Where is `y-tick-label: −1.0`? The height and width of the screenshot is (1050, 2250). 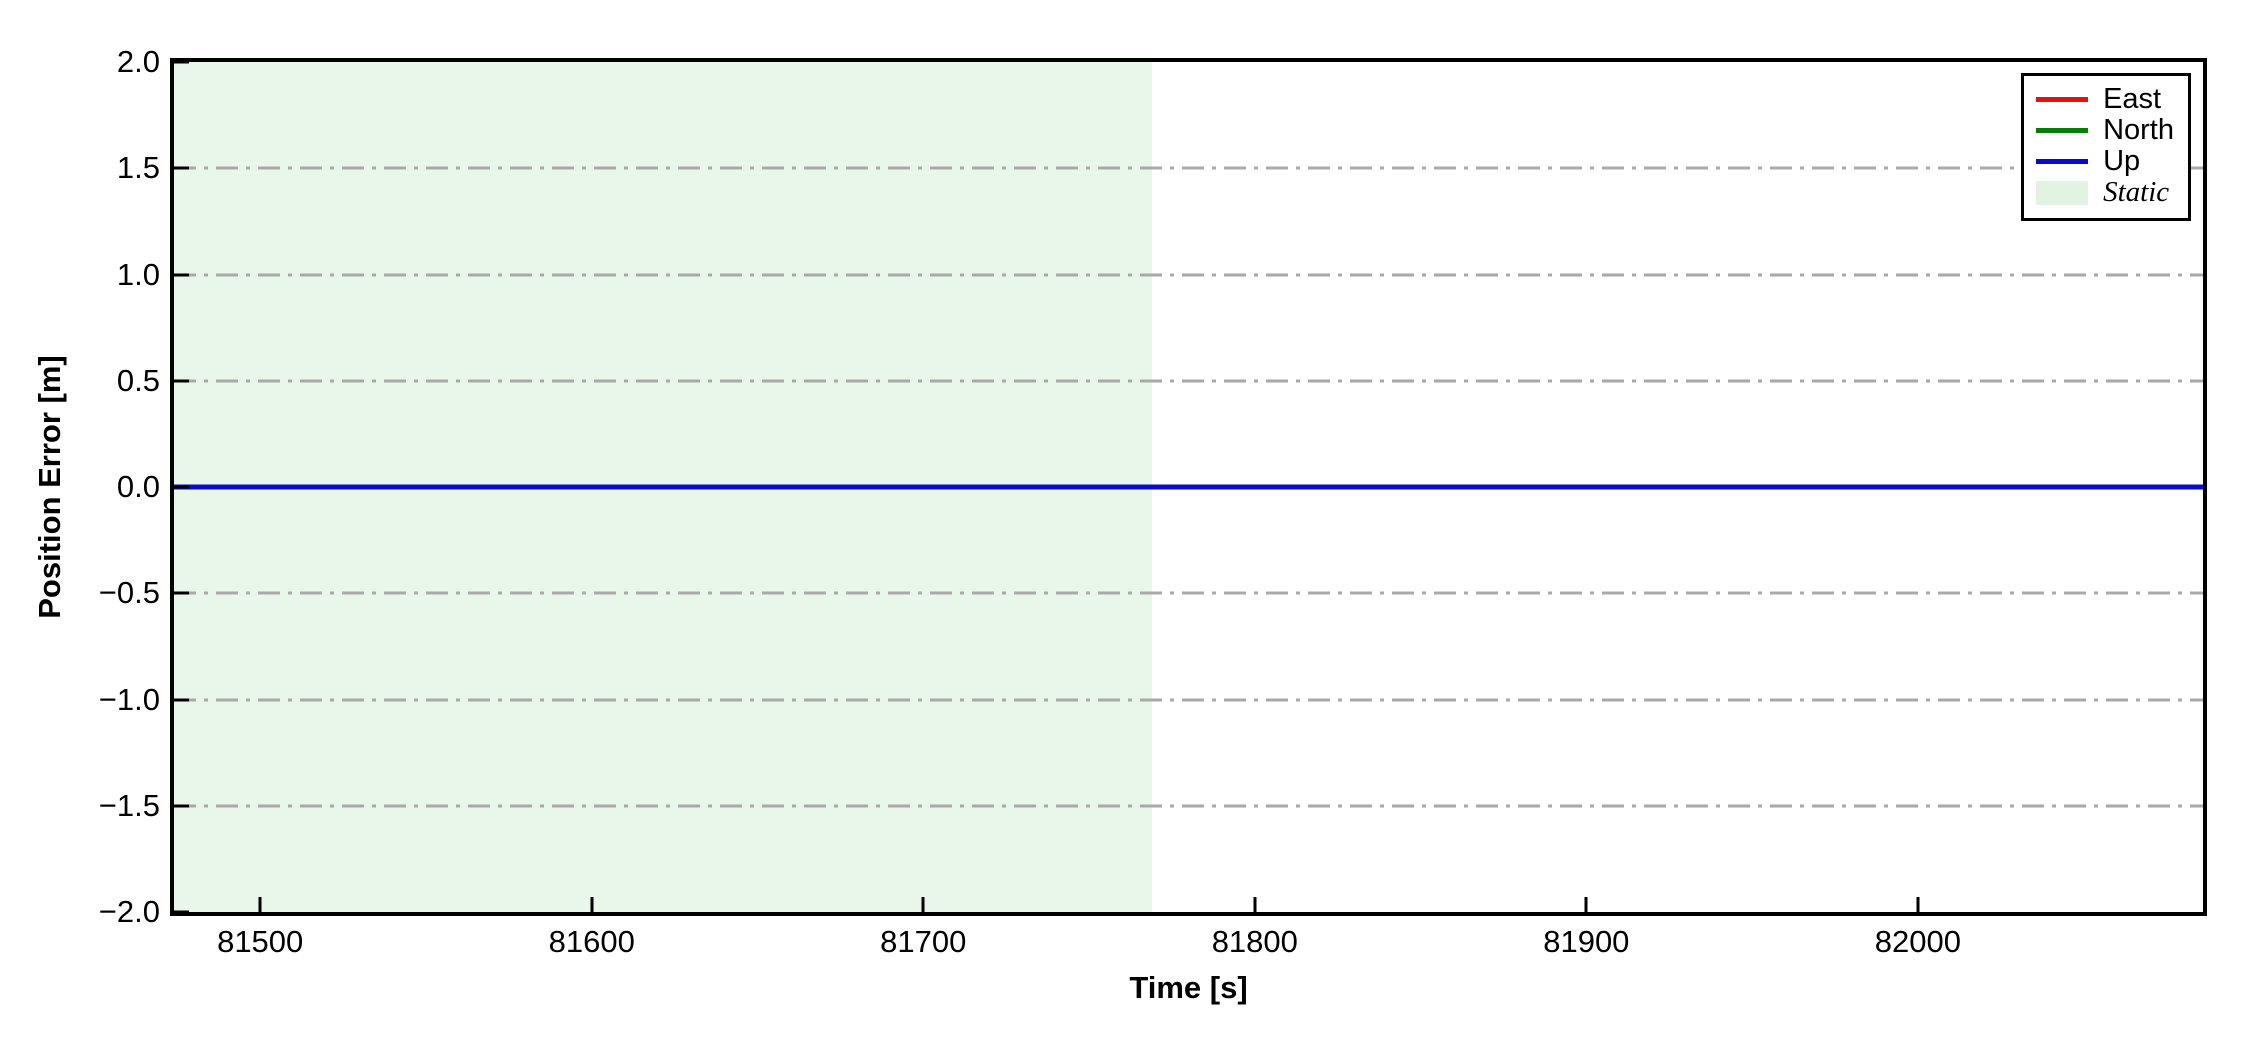 y-tick-label: −1.0 is located at coordinates (129, 699).